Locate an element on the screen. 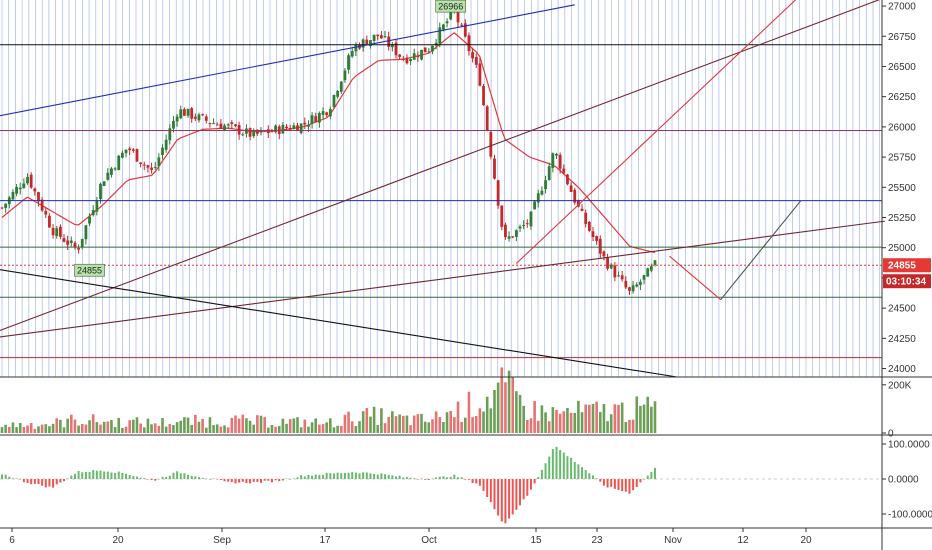 This screenshot has height=550, width=932. price-tick-label: 25000 is located at coordinates (902, 248).